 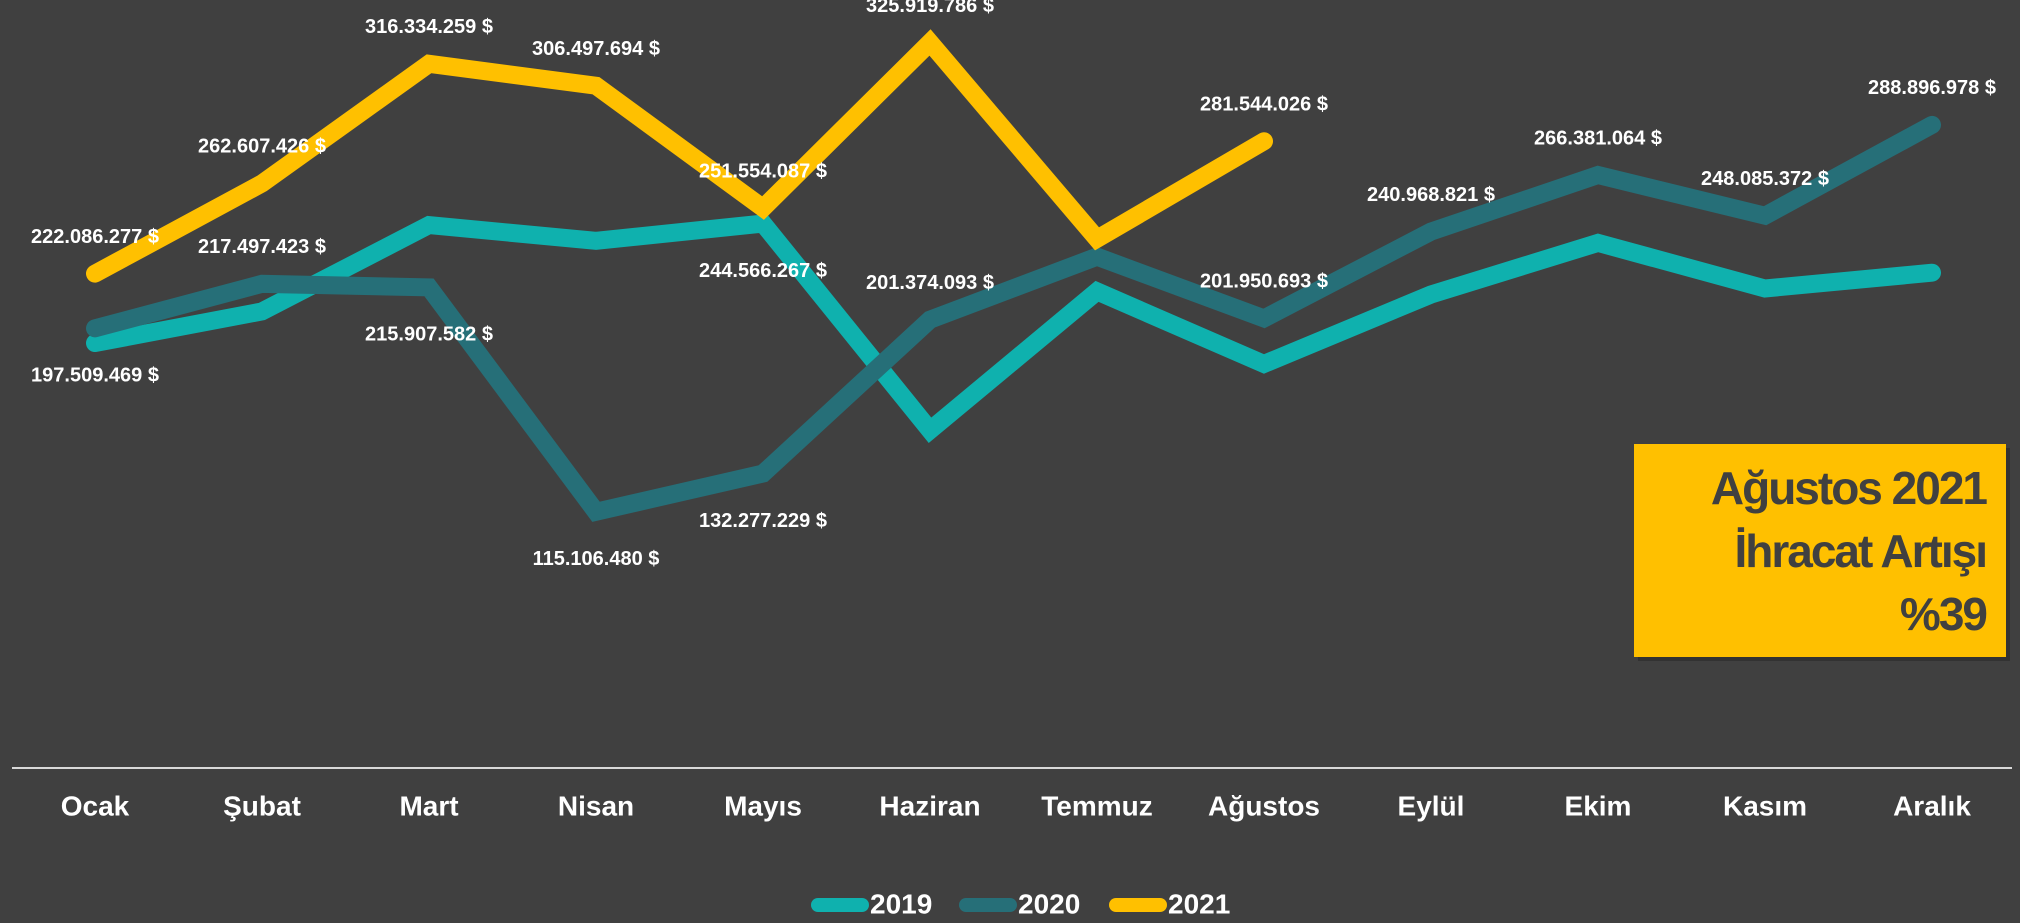 I want to click on annotation-text: %39, so click(x=1943, y=614).